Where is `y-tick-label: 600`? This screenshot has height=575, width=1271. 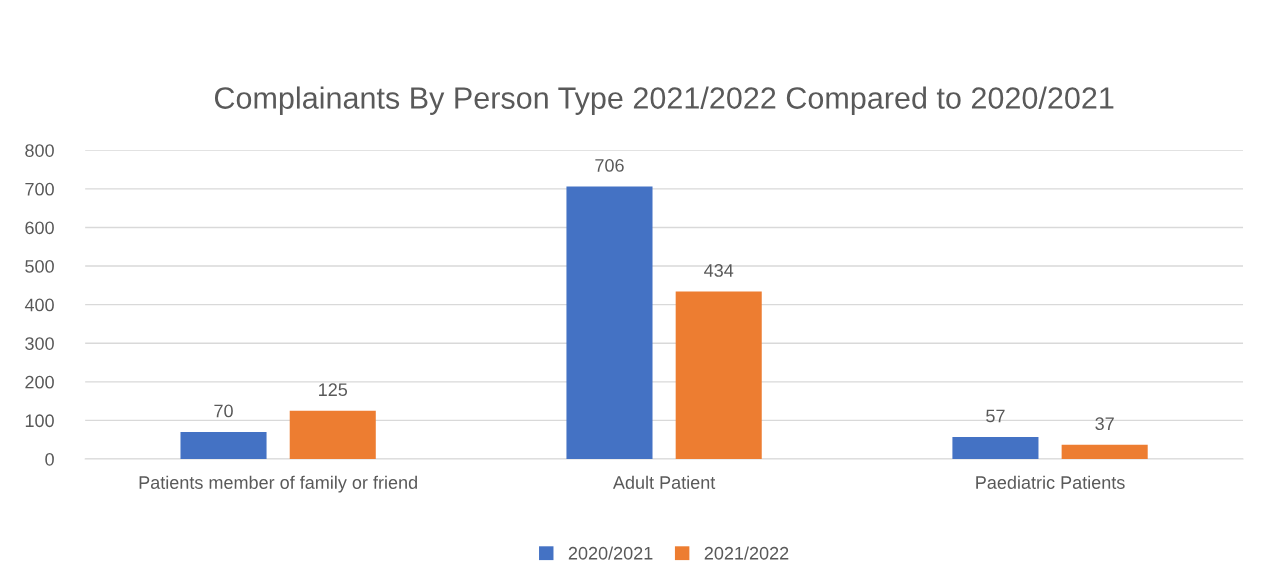 y-tick-label: 600 is located at coordinates (39, 228).